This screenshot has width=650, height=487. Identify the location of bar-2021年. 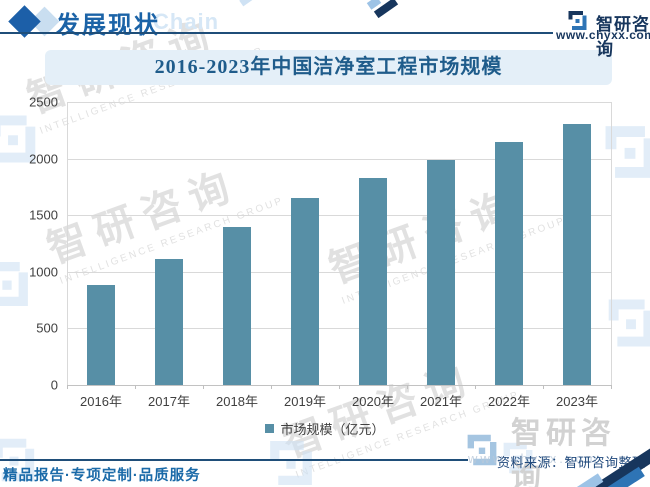
(441, 272).